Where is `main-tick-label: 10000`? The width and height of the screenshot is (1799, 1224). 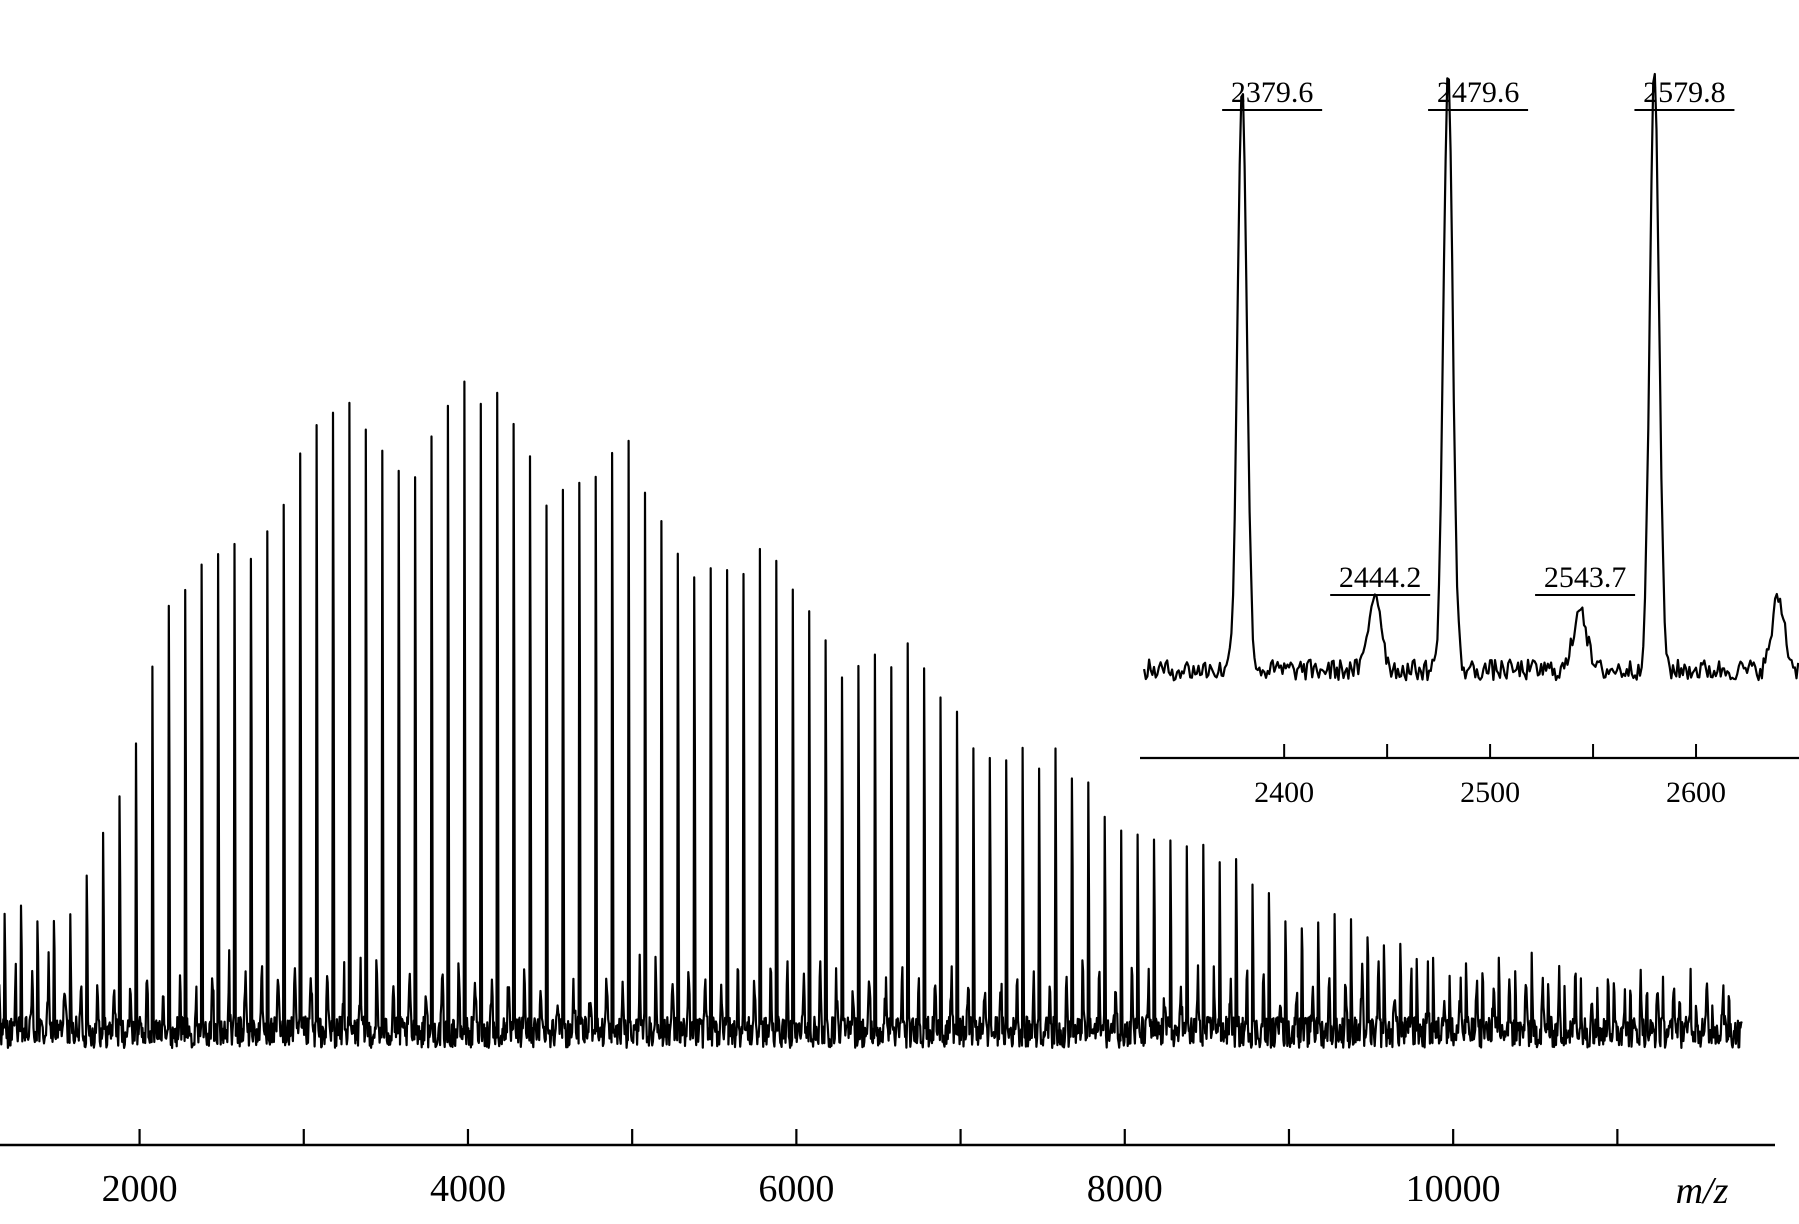 main-tick-label: 10000 is located at coordinates (1453, 1189).